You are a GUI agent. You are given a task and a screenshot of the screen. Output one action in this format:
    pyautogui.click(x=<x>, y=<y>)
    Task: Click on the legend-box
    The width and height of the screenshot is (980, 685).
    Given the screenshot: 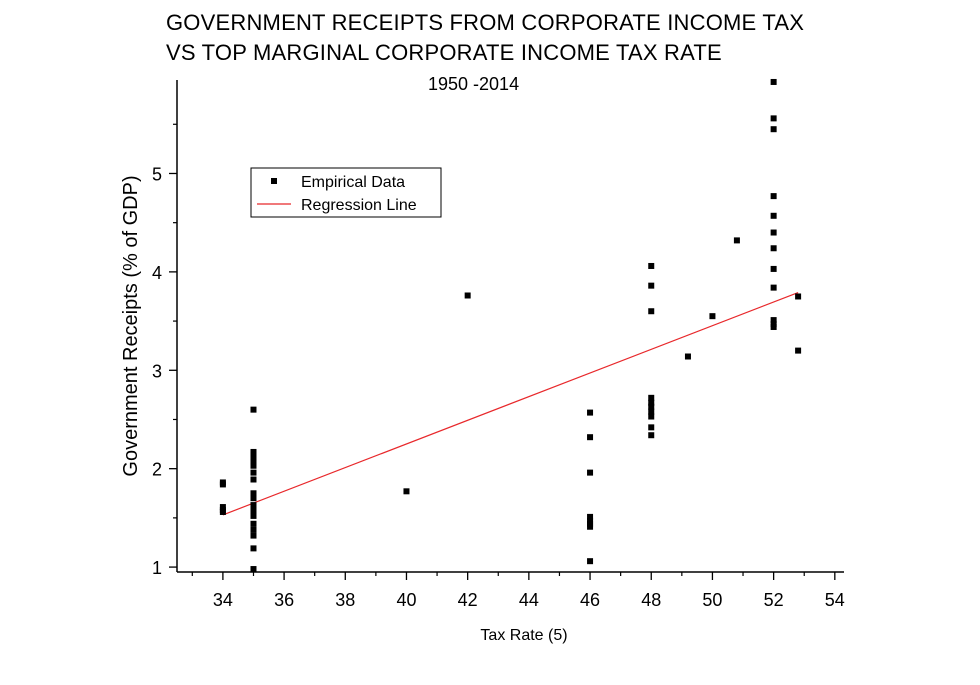 What is the action you would take?
    pyautogui.click(x=346, y=192)
    